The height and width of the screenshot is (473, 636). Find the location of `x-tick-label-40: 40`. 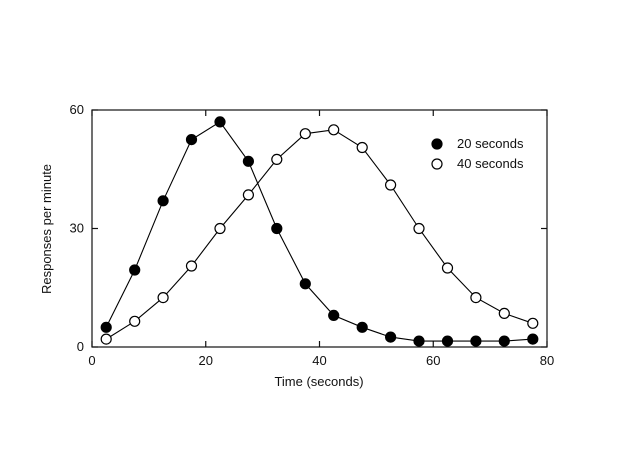

x-tick-label-40: 40 is located at coordinates (319, 360).